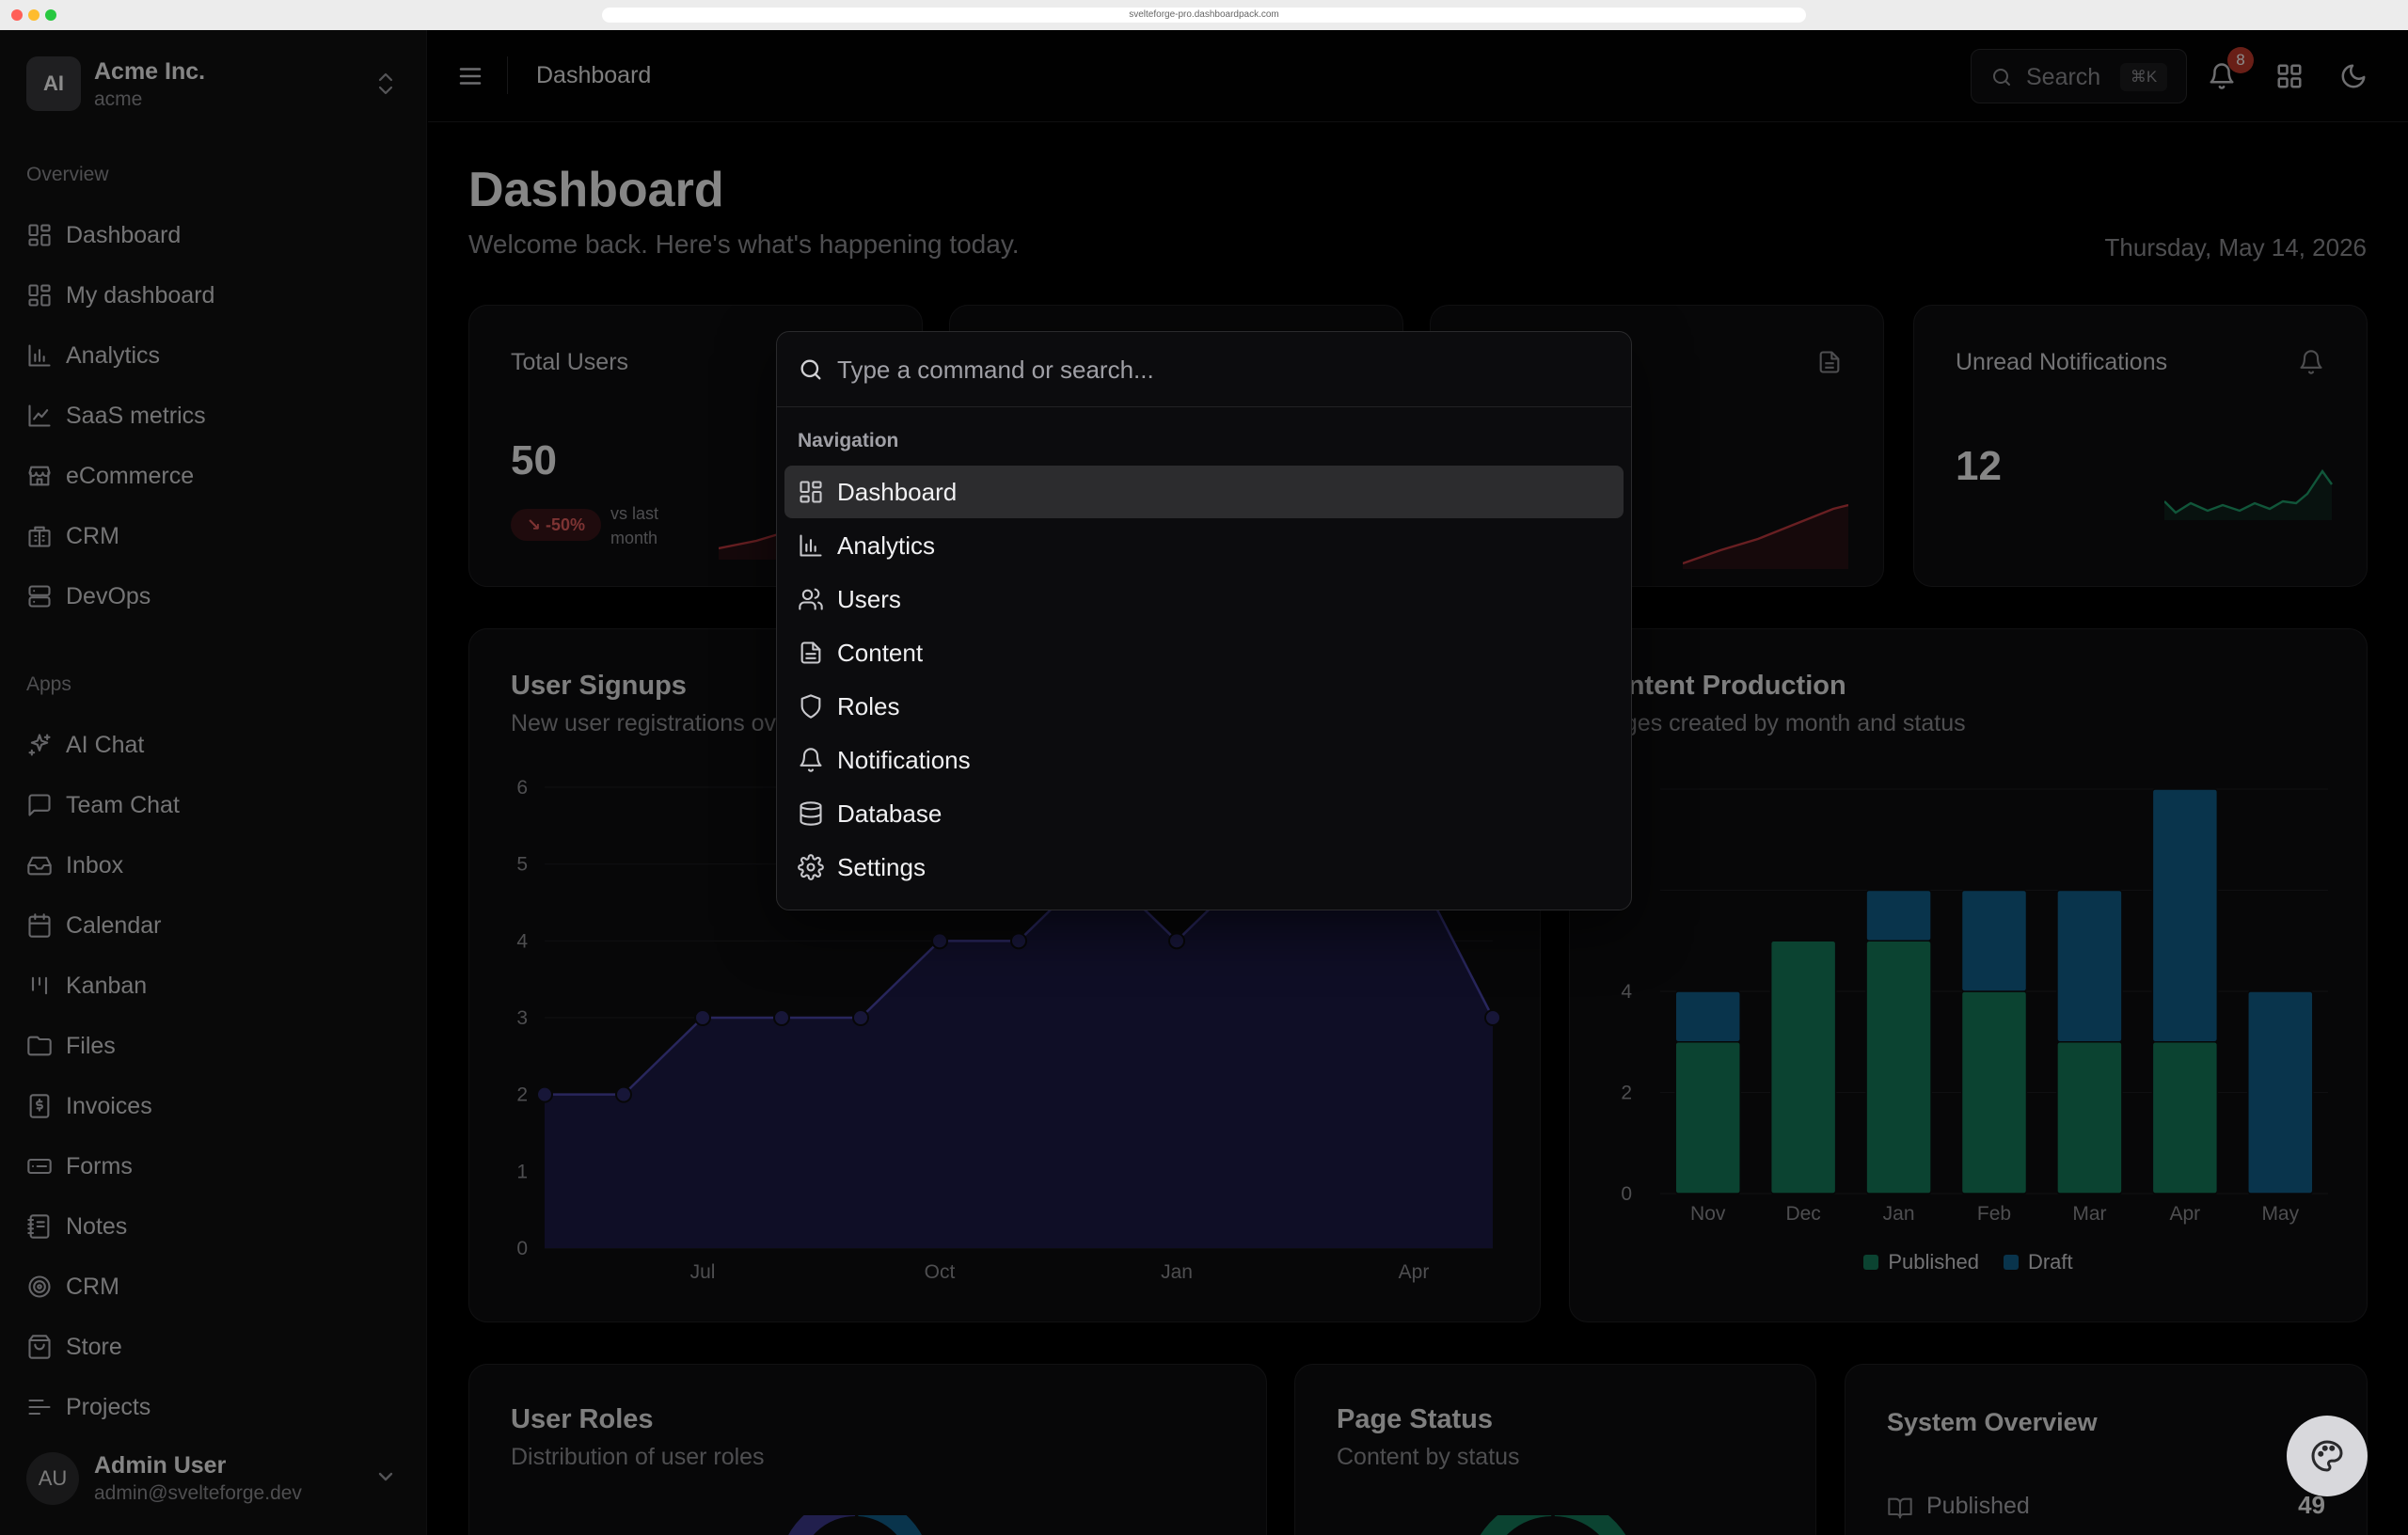 The height and width of the screenshot is (1535, 2408). What do you see at coordinates (1803, 1067) in the screenshot?
I see `bar-published` at bounding box center [1803, 1067].